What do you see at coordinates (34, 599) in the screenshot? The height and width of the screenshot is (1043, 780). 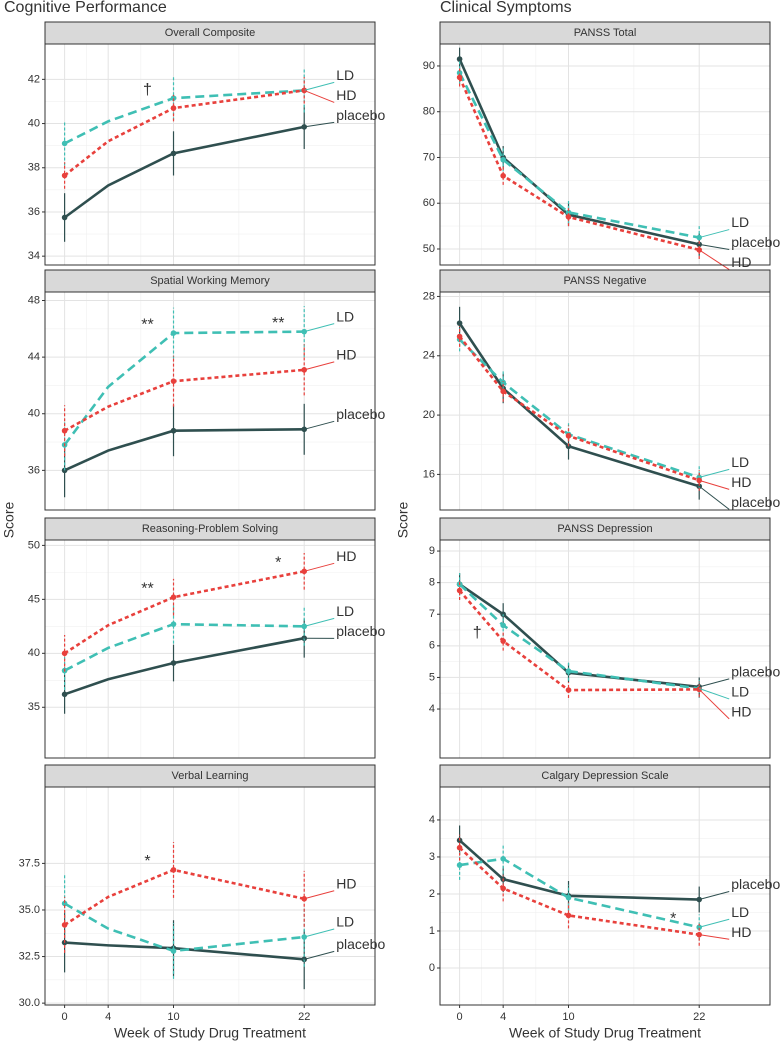 I see `y-tick-label: 45` at bounding box center [34, 599].